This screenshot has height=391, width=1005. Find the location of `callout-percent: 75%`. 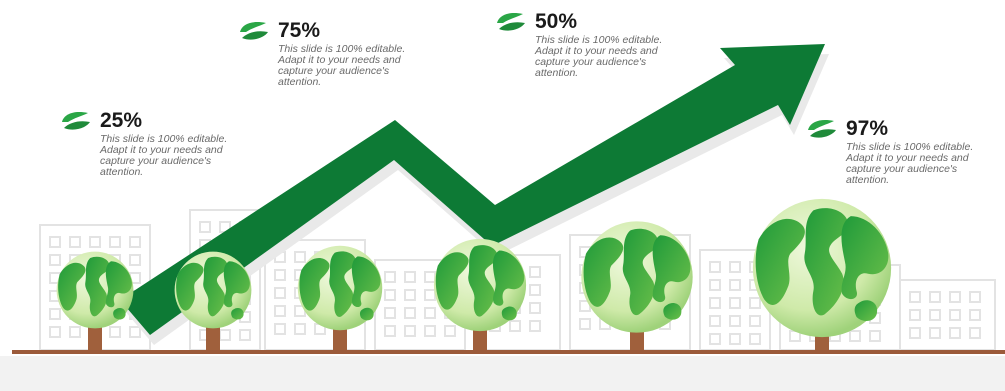

callout-percent: 75% is located at coordinates (299, 30).